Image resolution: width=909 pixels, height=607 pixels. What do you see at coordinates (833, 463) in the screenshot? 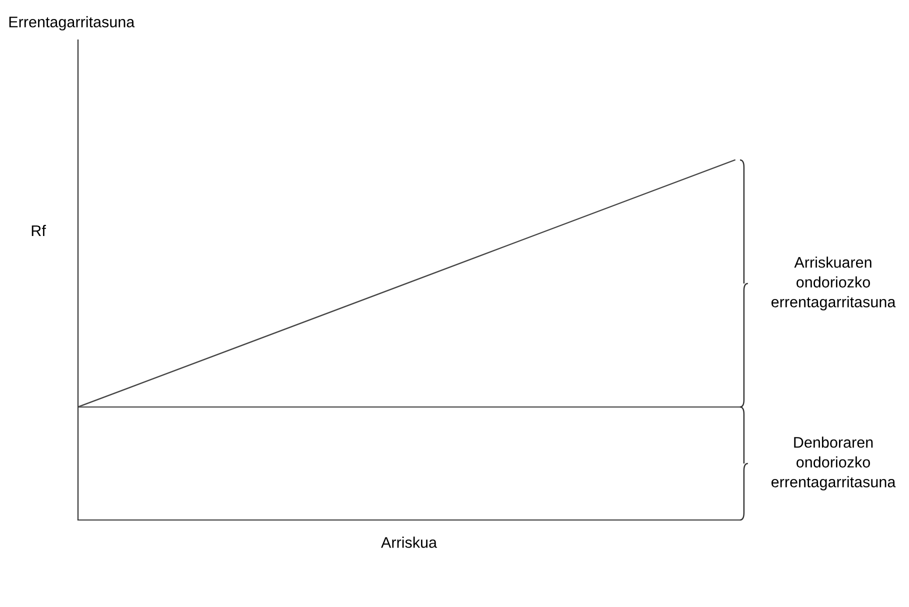
I see `annotation: Denboraren ondoriozko errentagarritasuna` at bounding box center [833, 463].